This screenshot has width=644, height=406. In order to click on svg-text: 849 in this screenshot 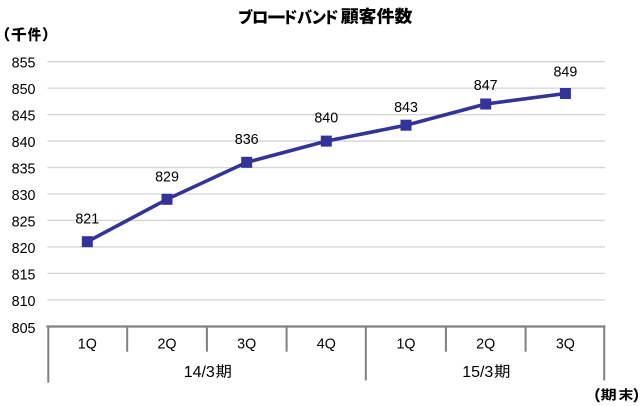, I will do `click(565, 73)`.